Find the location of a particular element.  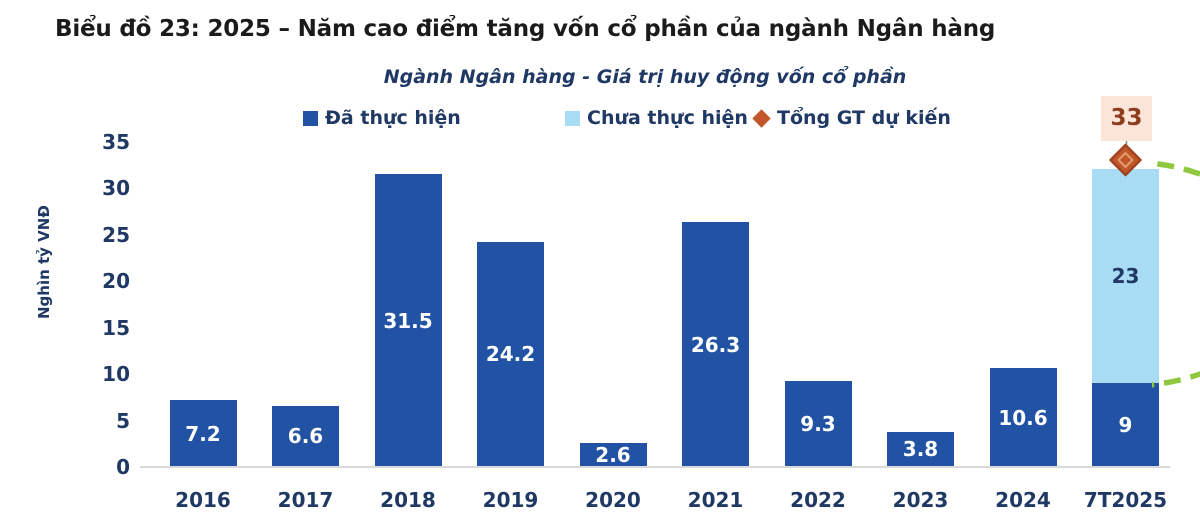

y-tick-label: 5 is located at coordinates (123, 420).